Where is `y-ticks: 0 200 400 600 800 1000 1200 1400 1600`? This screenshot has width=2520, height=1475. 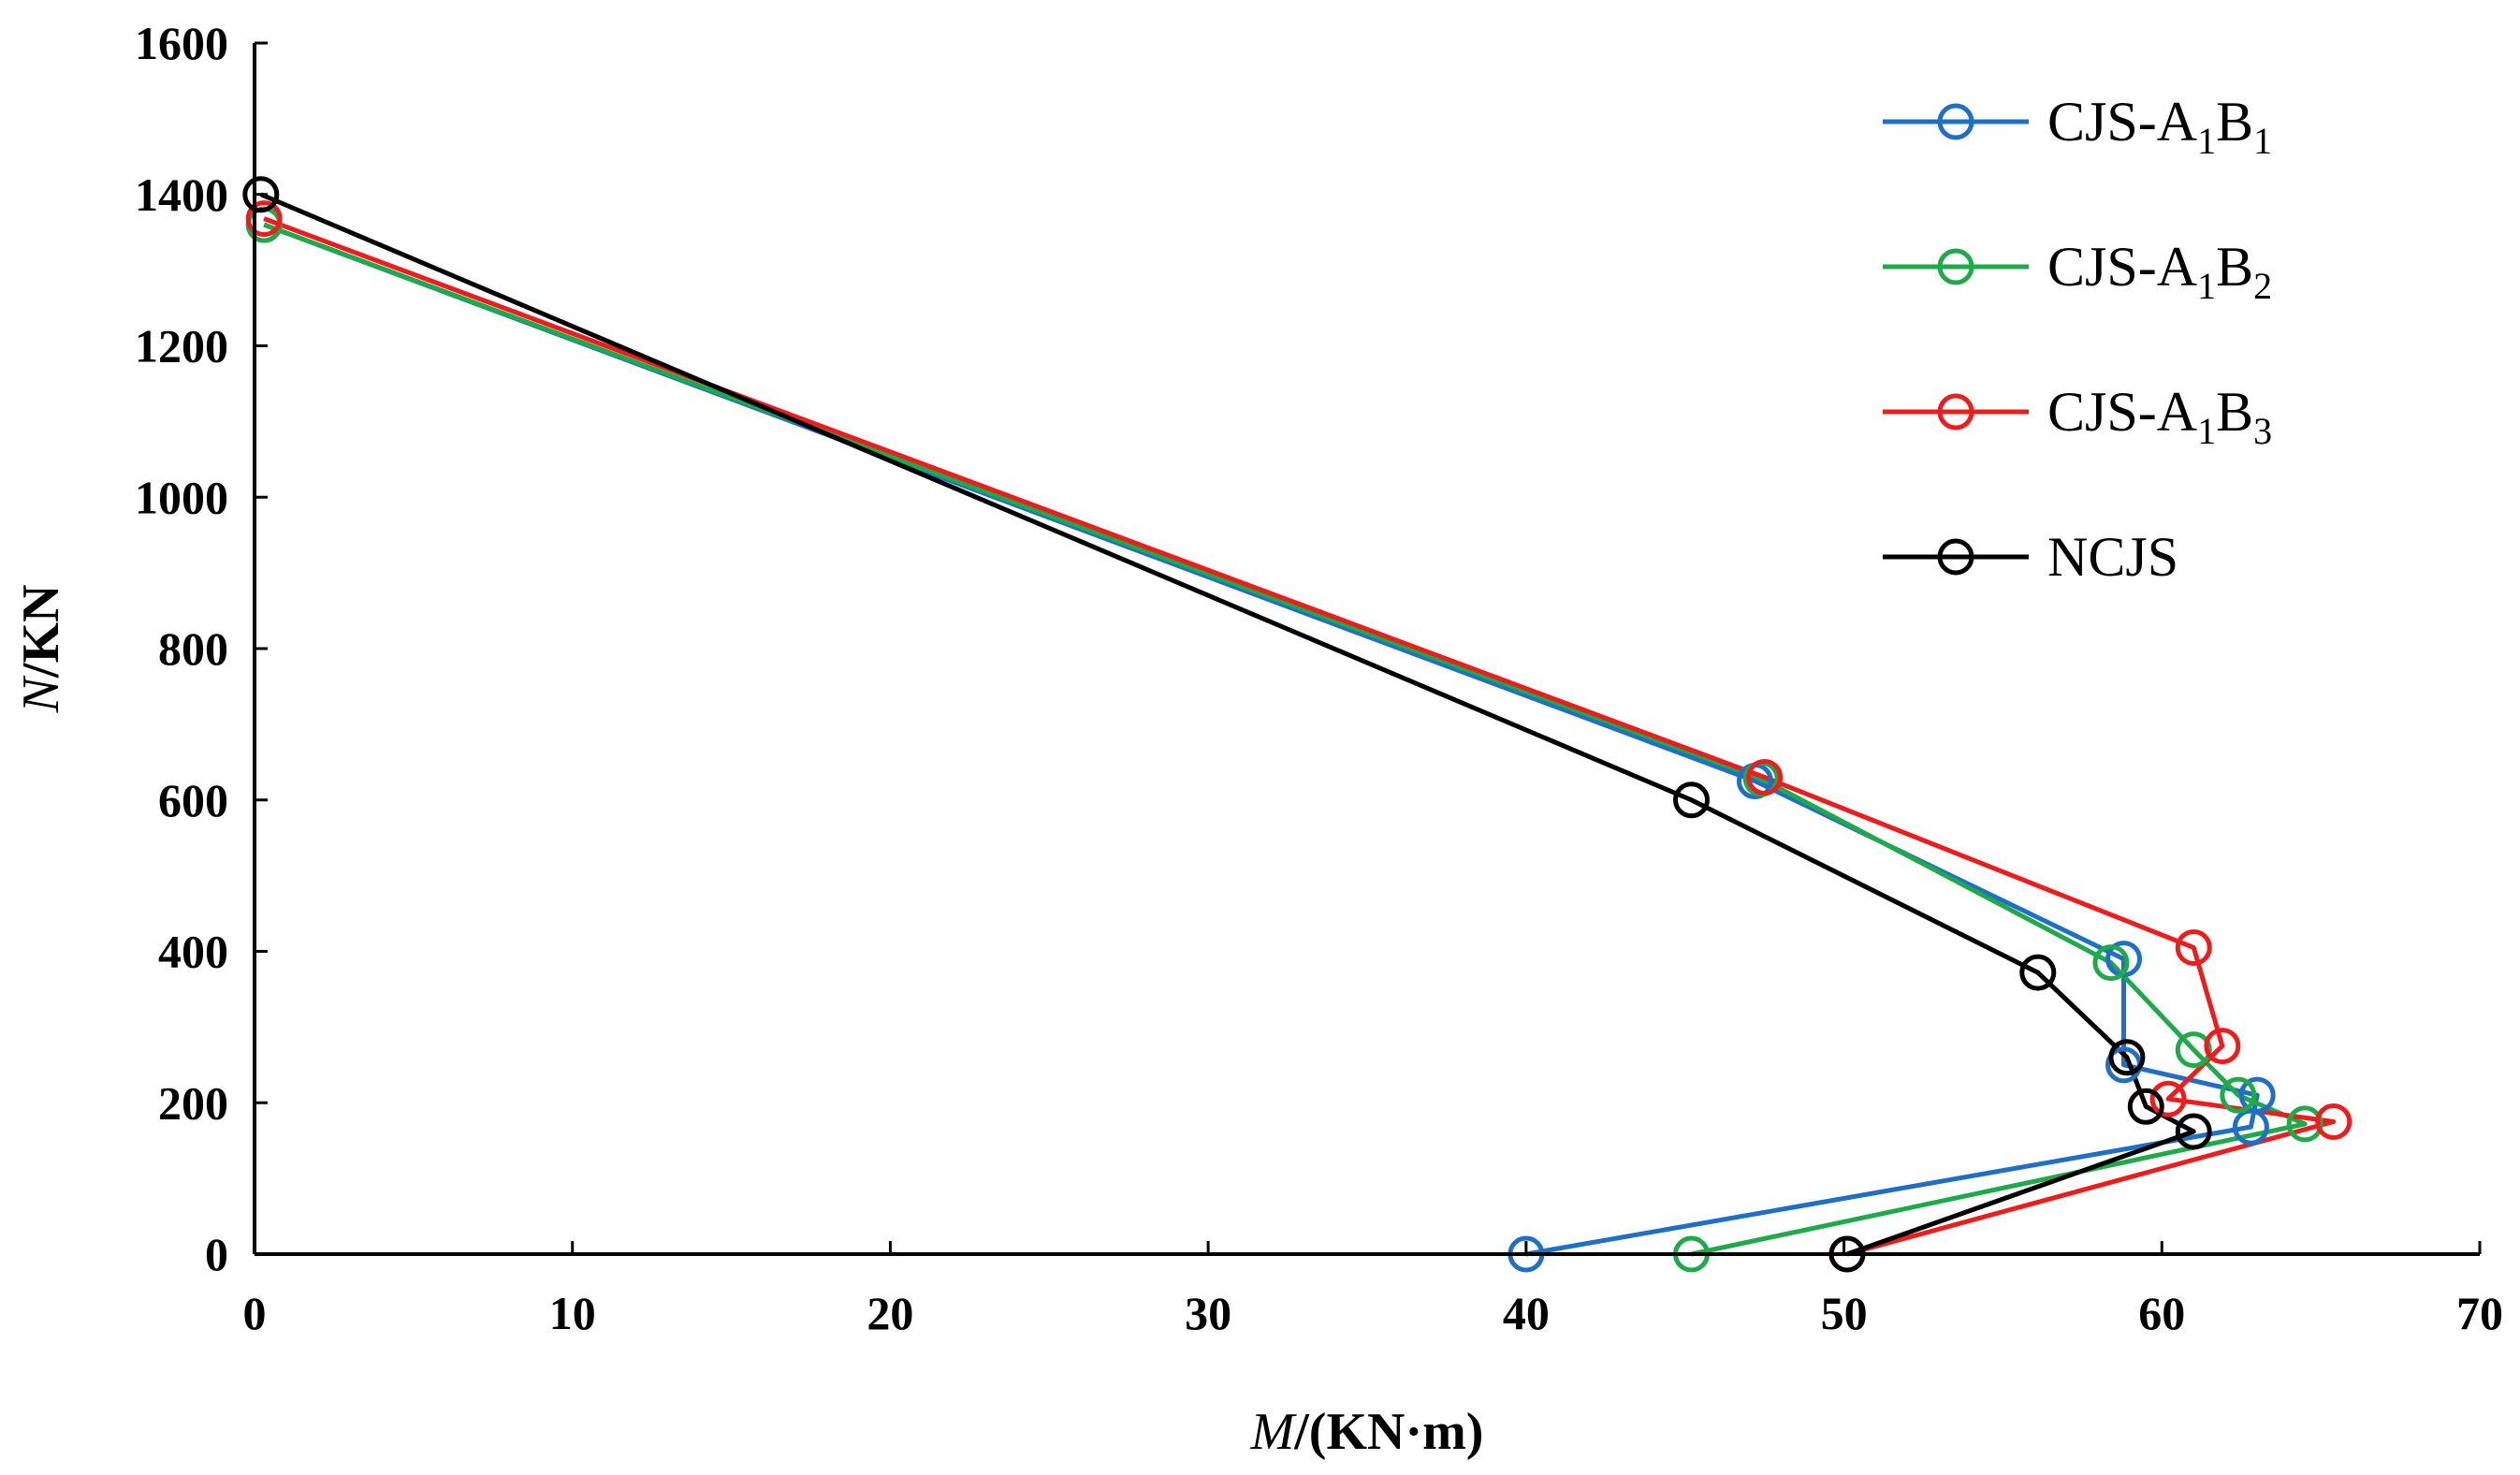
y-ticks: 0 200 400 600 800 1000 1200 1400 1600 is located at coordinates (201, 648).